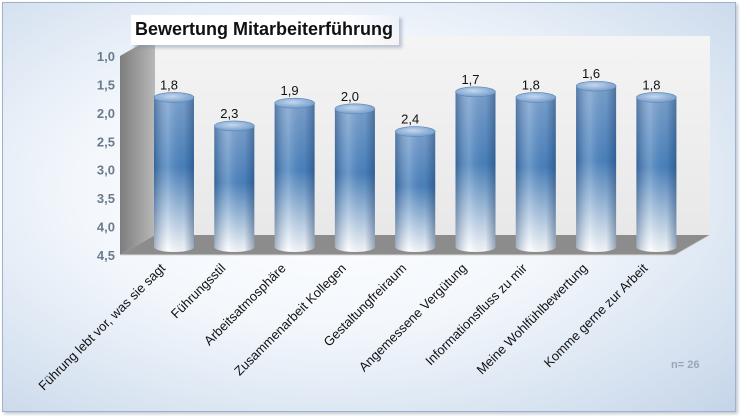 This screenshot has height=416, width=740. Describe the element at coordinates (476, 314) in the screenshot. I see `x-category-label: Informationsfluss zu mir` at that location.